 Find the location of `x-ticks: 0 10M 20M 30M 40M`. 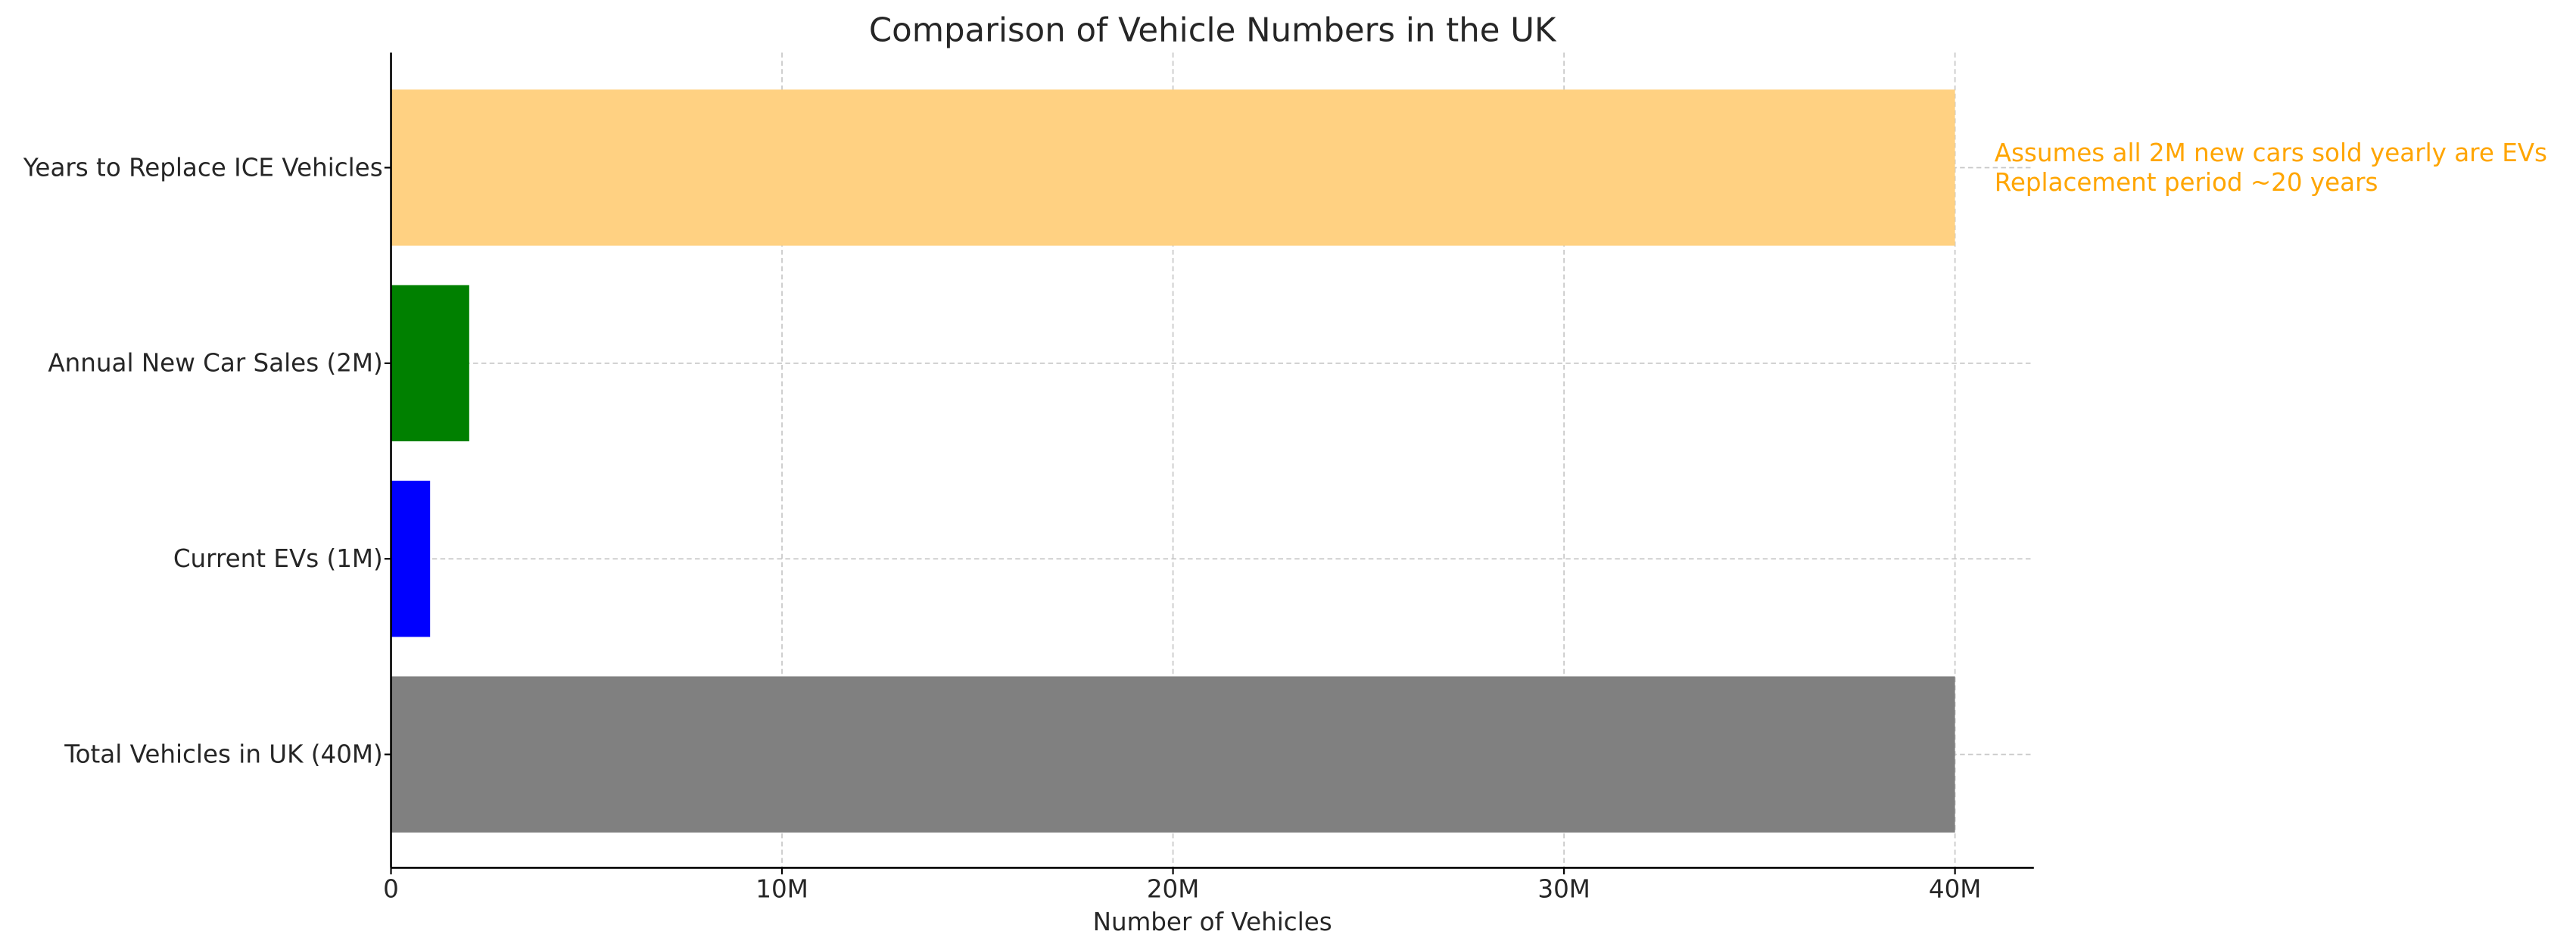

x-ticks: 0 10M 20M 30M 40M is located at coordinates (1182, 885).